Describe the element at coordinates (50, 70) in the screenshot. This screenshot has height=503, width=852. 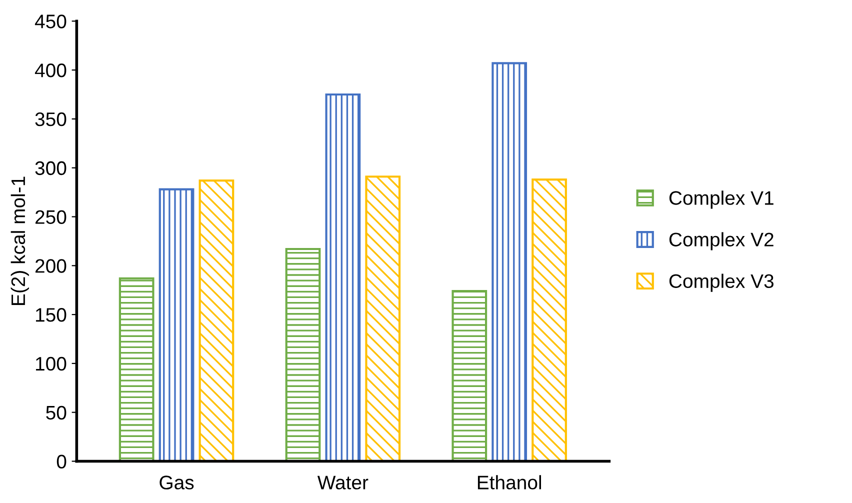
I see `y-tick-label: 400` at that location.